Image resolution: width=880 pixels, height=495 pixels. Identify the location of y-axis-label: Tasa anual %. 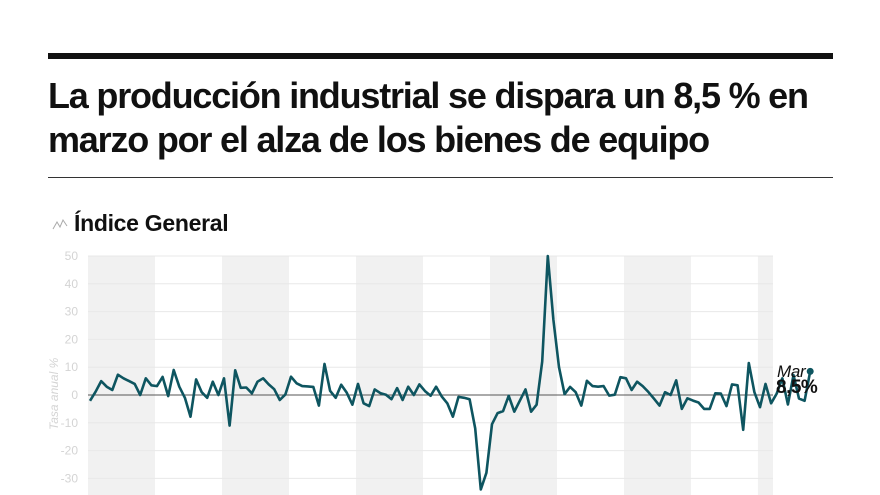
(54, 393).